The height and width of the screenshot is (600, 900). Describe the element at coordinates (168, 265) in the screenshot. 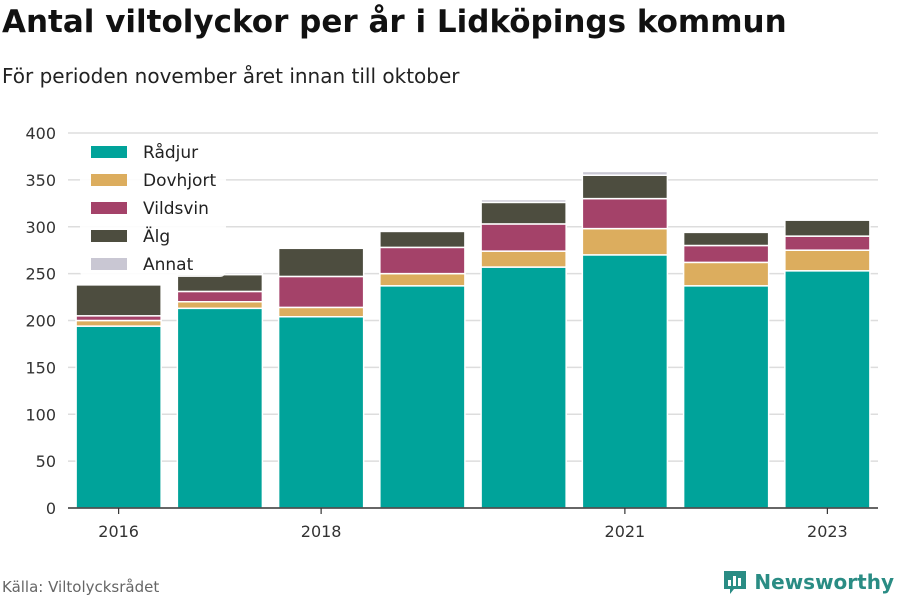

I see `legend-label: Annat` at that location.